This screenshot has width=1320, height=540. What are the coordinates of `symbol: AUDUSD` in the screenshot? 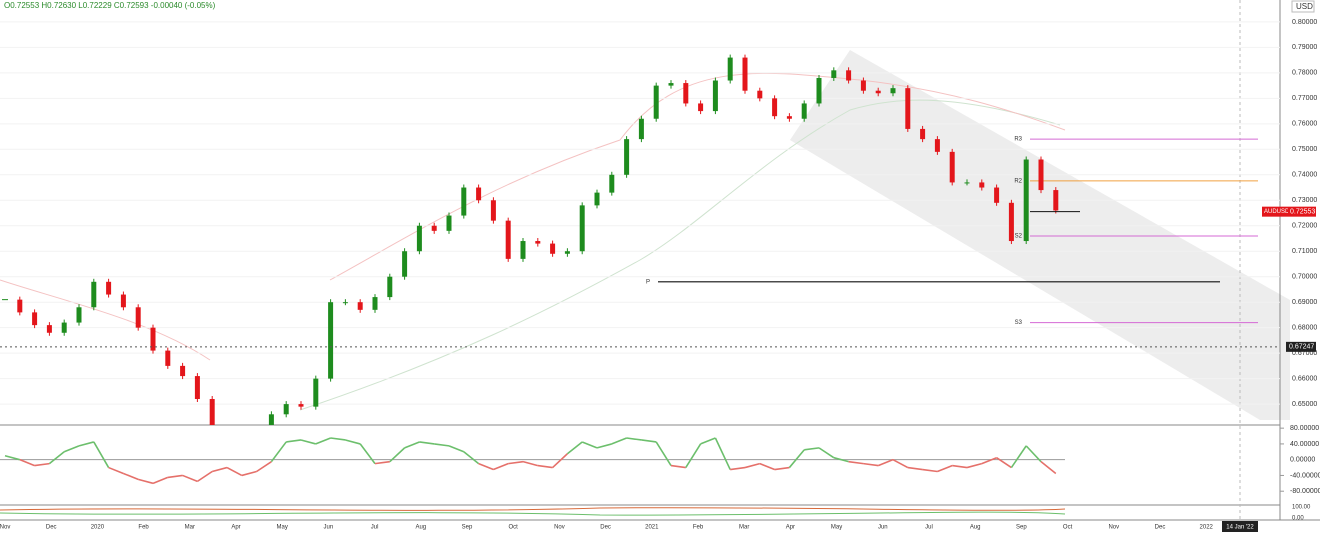 It's located at (1277, 212).